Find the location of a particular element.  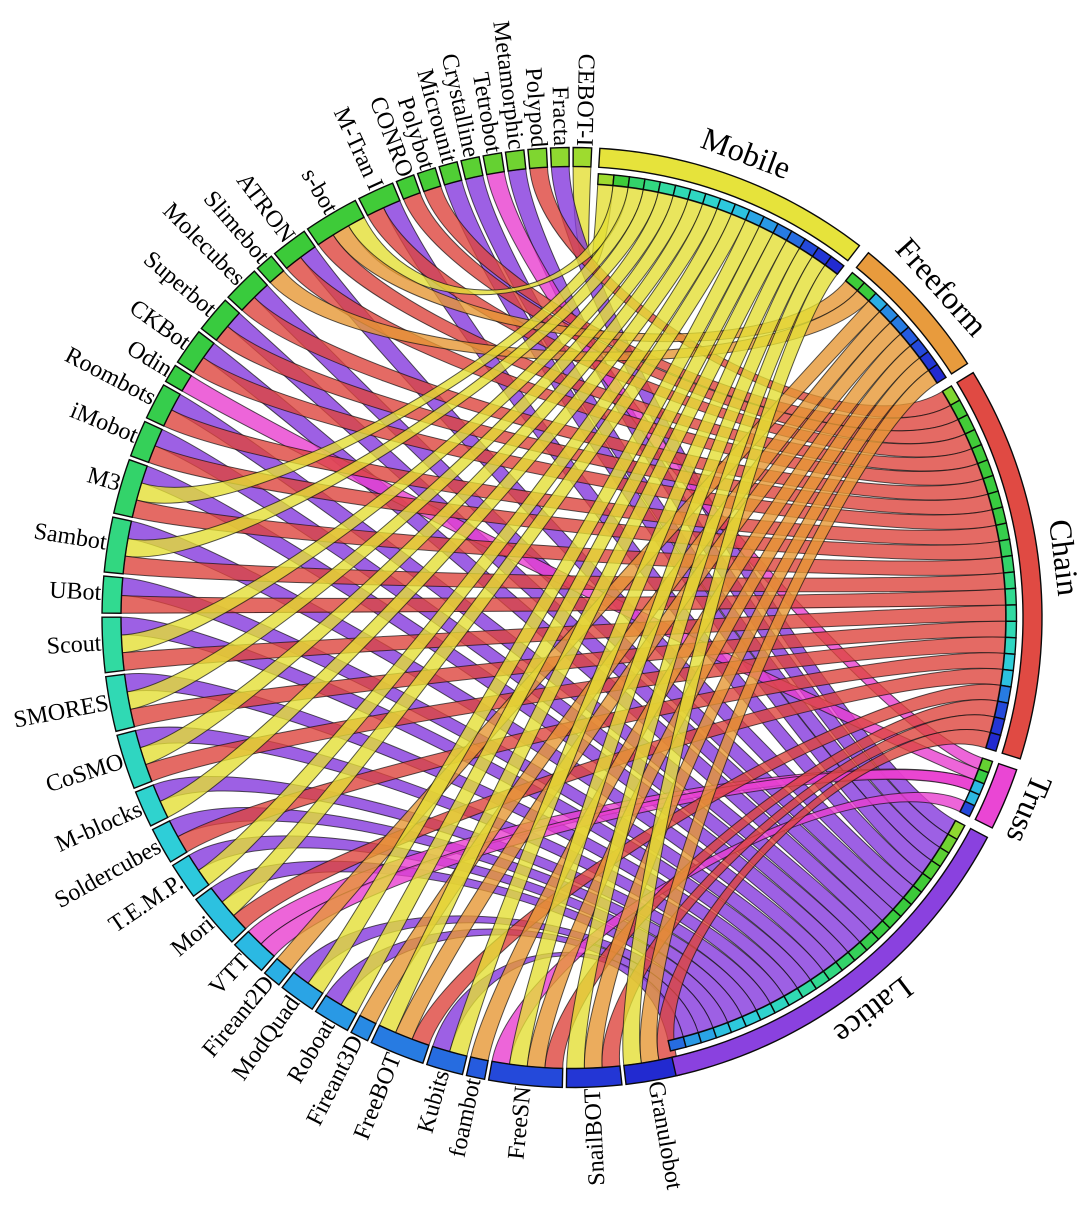

svg-text: CEBOT-I is located at coordinates (585, 100).